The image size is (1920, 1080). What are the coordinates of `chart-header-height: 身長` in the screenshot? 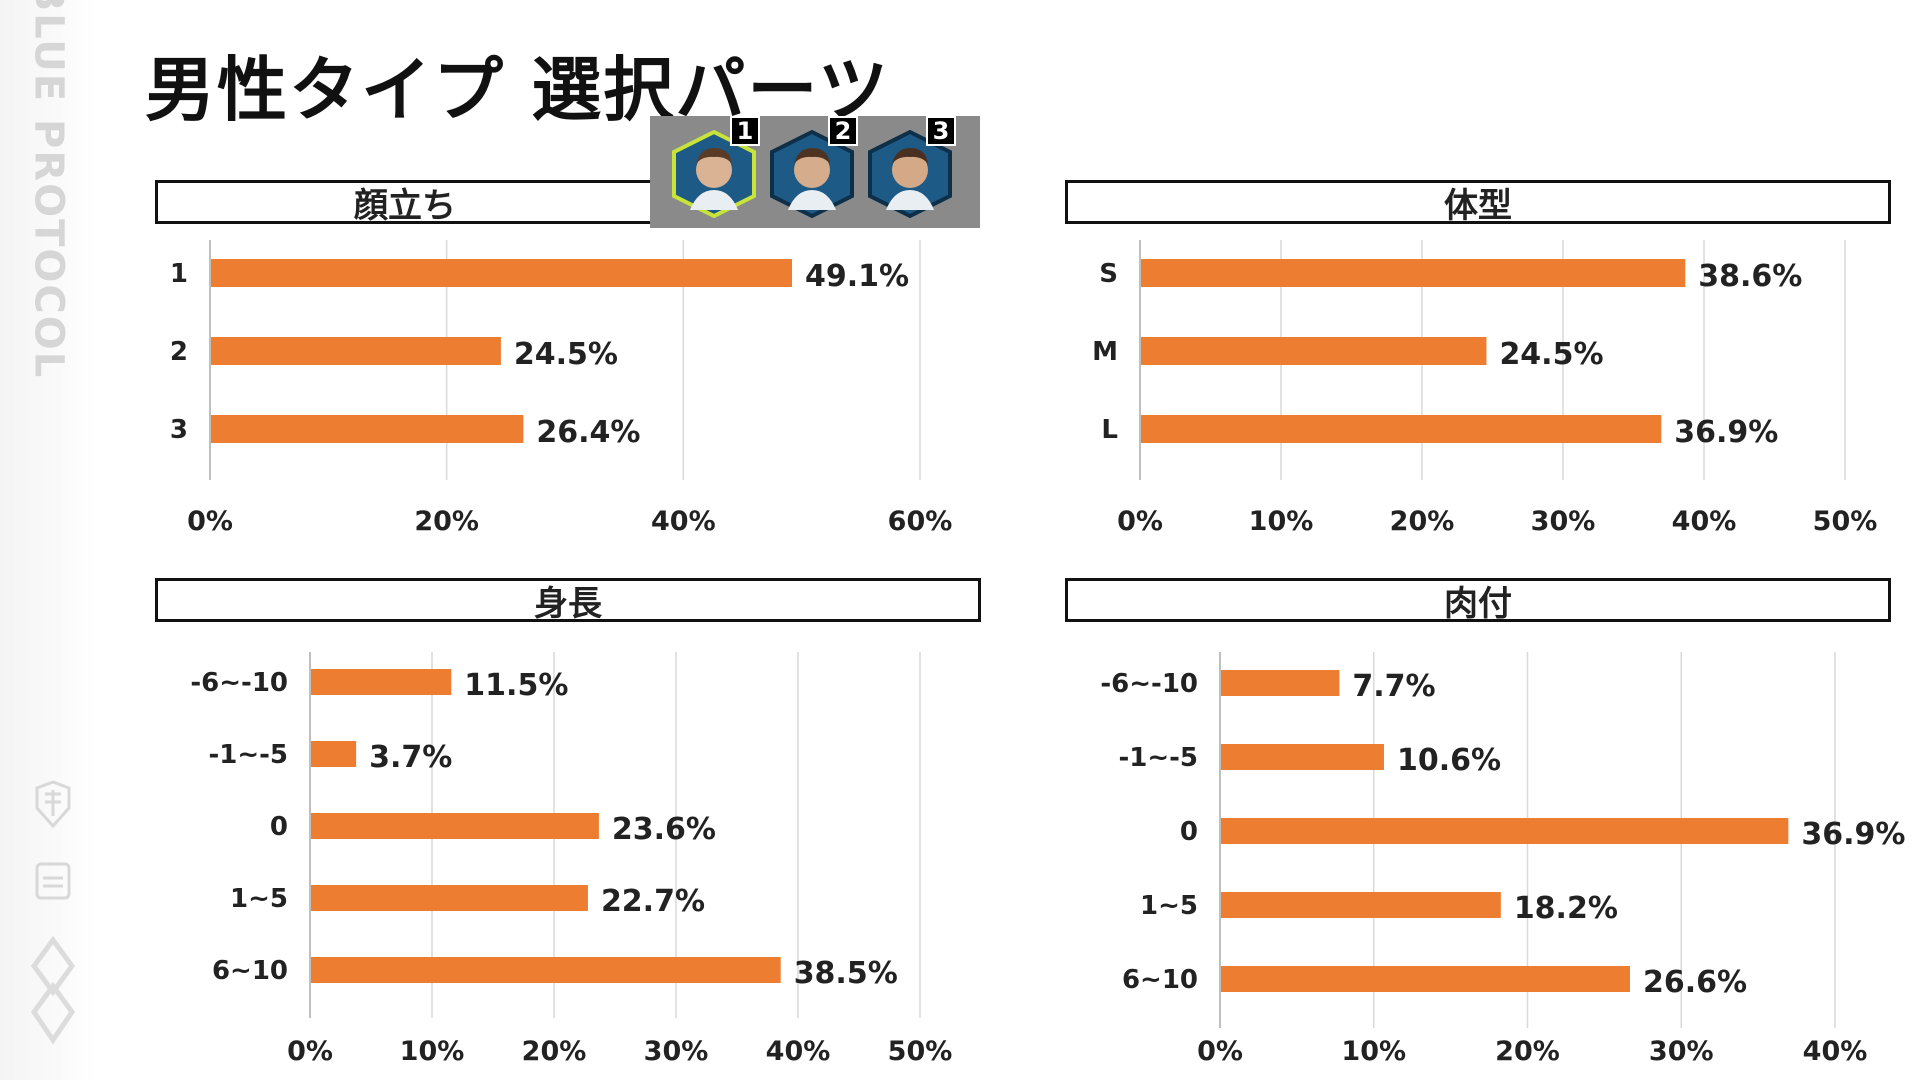 It's located at (568, 601).